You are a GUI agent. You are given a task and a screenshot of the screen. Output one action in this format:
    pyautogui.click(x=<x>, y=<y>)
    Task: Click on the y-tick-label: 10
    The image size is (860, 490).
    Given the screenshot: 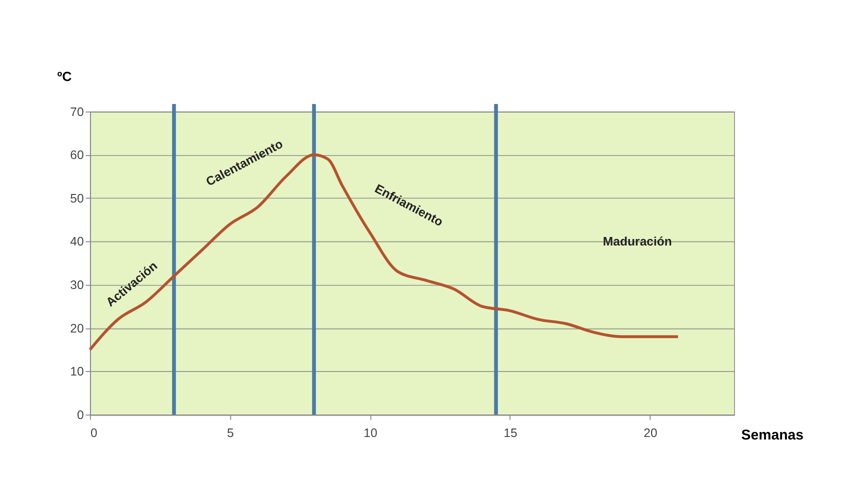 What is the action you would take?
    pyautogui.click(x=77, y=371)
    